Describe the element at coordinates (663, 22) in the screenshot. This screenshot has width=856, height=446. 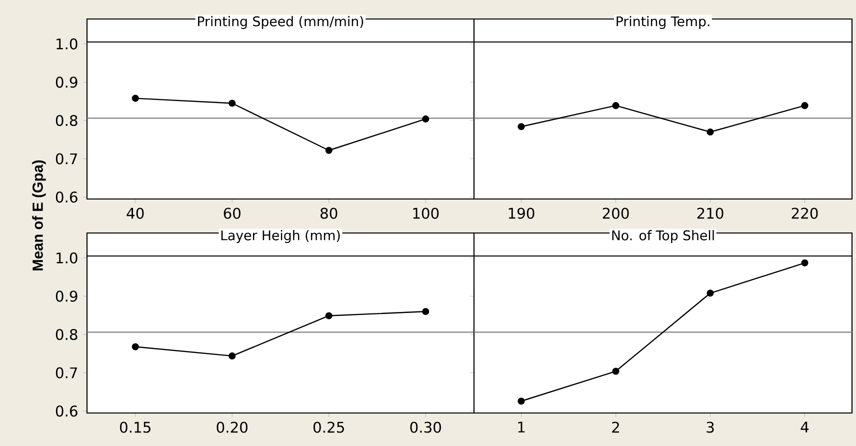
I see `chart-title: Printing Temp.` at that location.